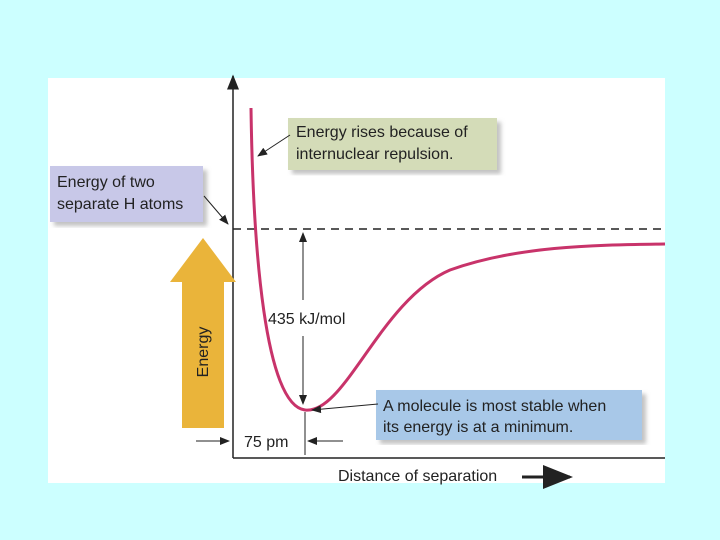 The height and width of the screenshot is (540, 720). Describe the element at coordinates (106, 182) in the screenshot. I see `separate-atoms-text: Energy of two` at that location.